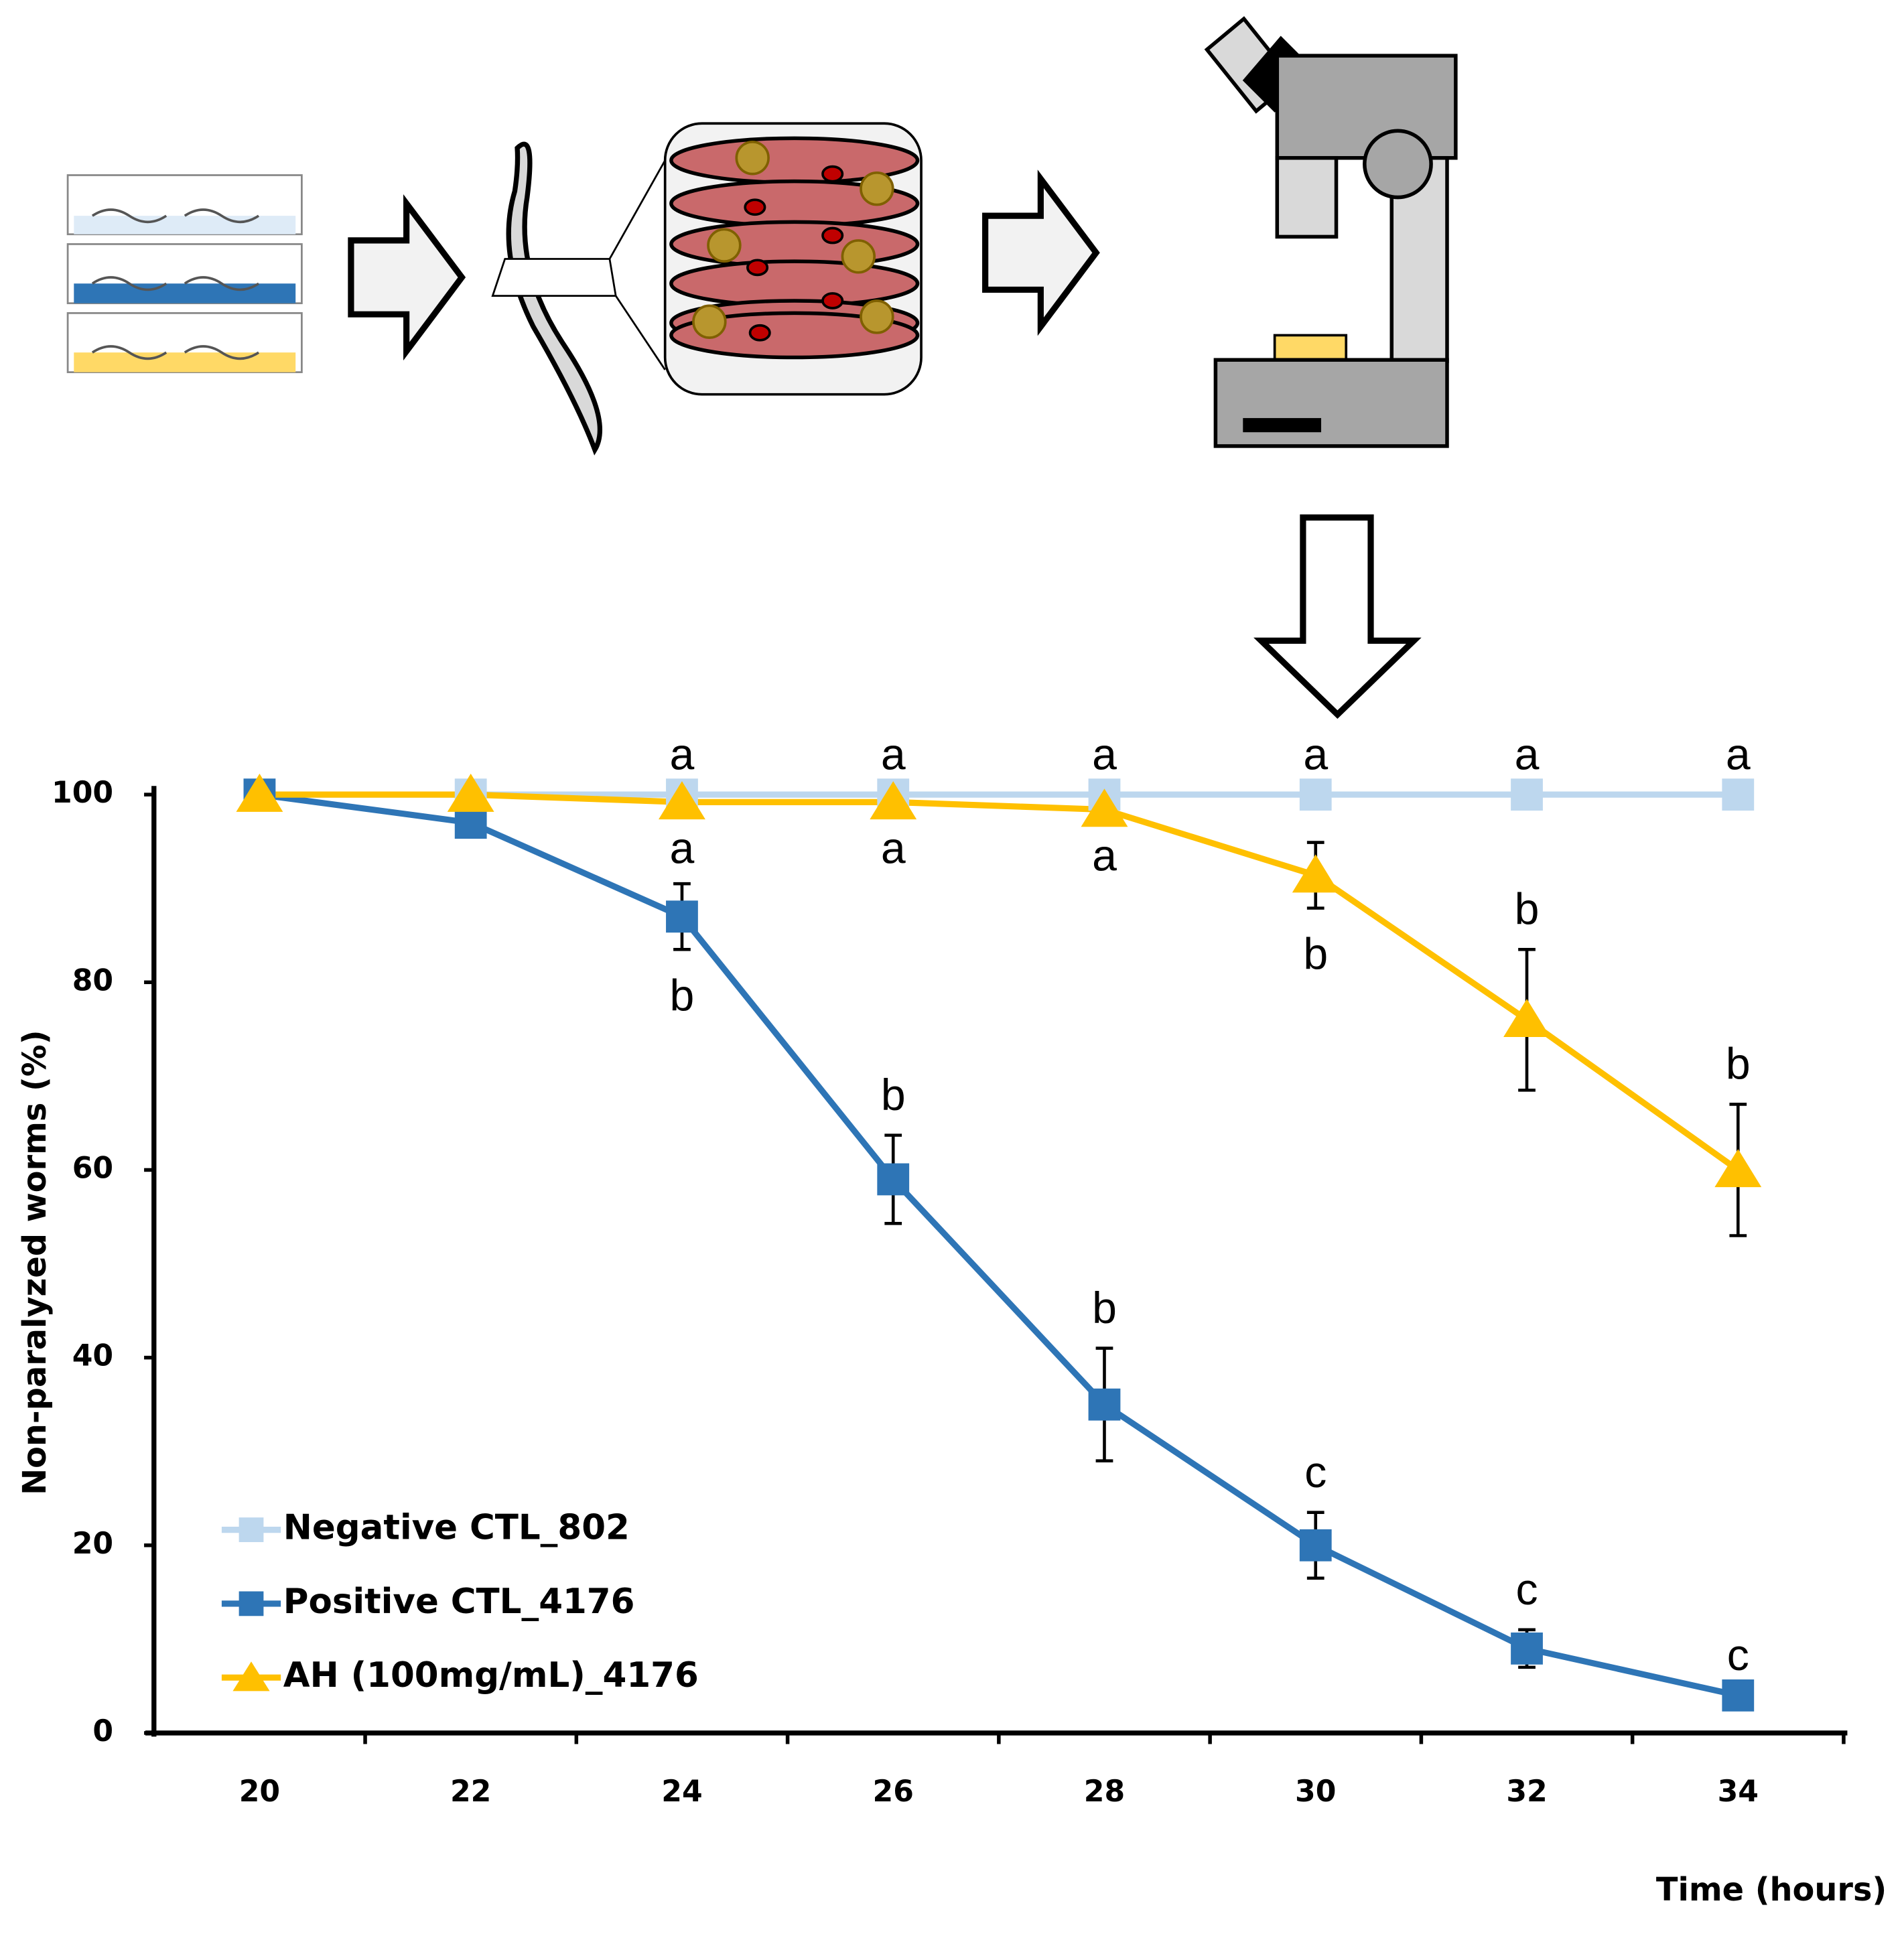  Describe the element at coordinates (681, 1792) in the screenshot. I see `x-tick-label: 24` at that location.